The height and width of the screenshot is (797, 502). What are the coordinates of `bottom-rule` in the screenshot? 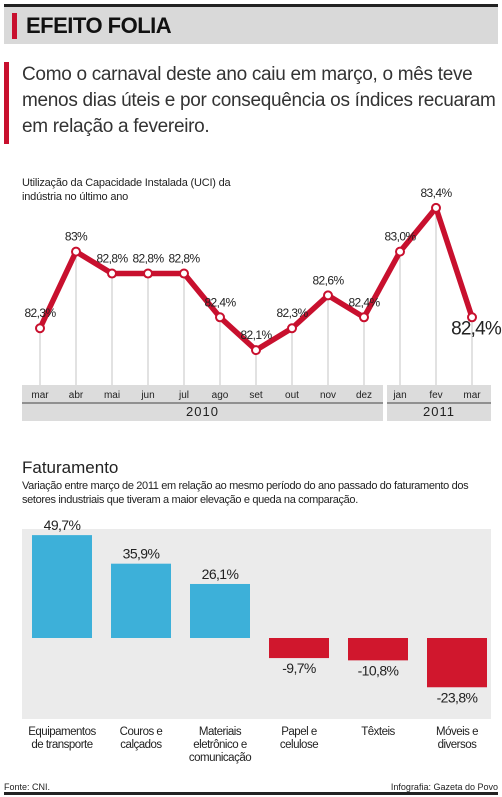 It's located at (251, 793).